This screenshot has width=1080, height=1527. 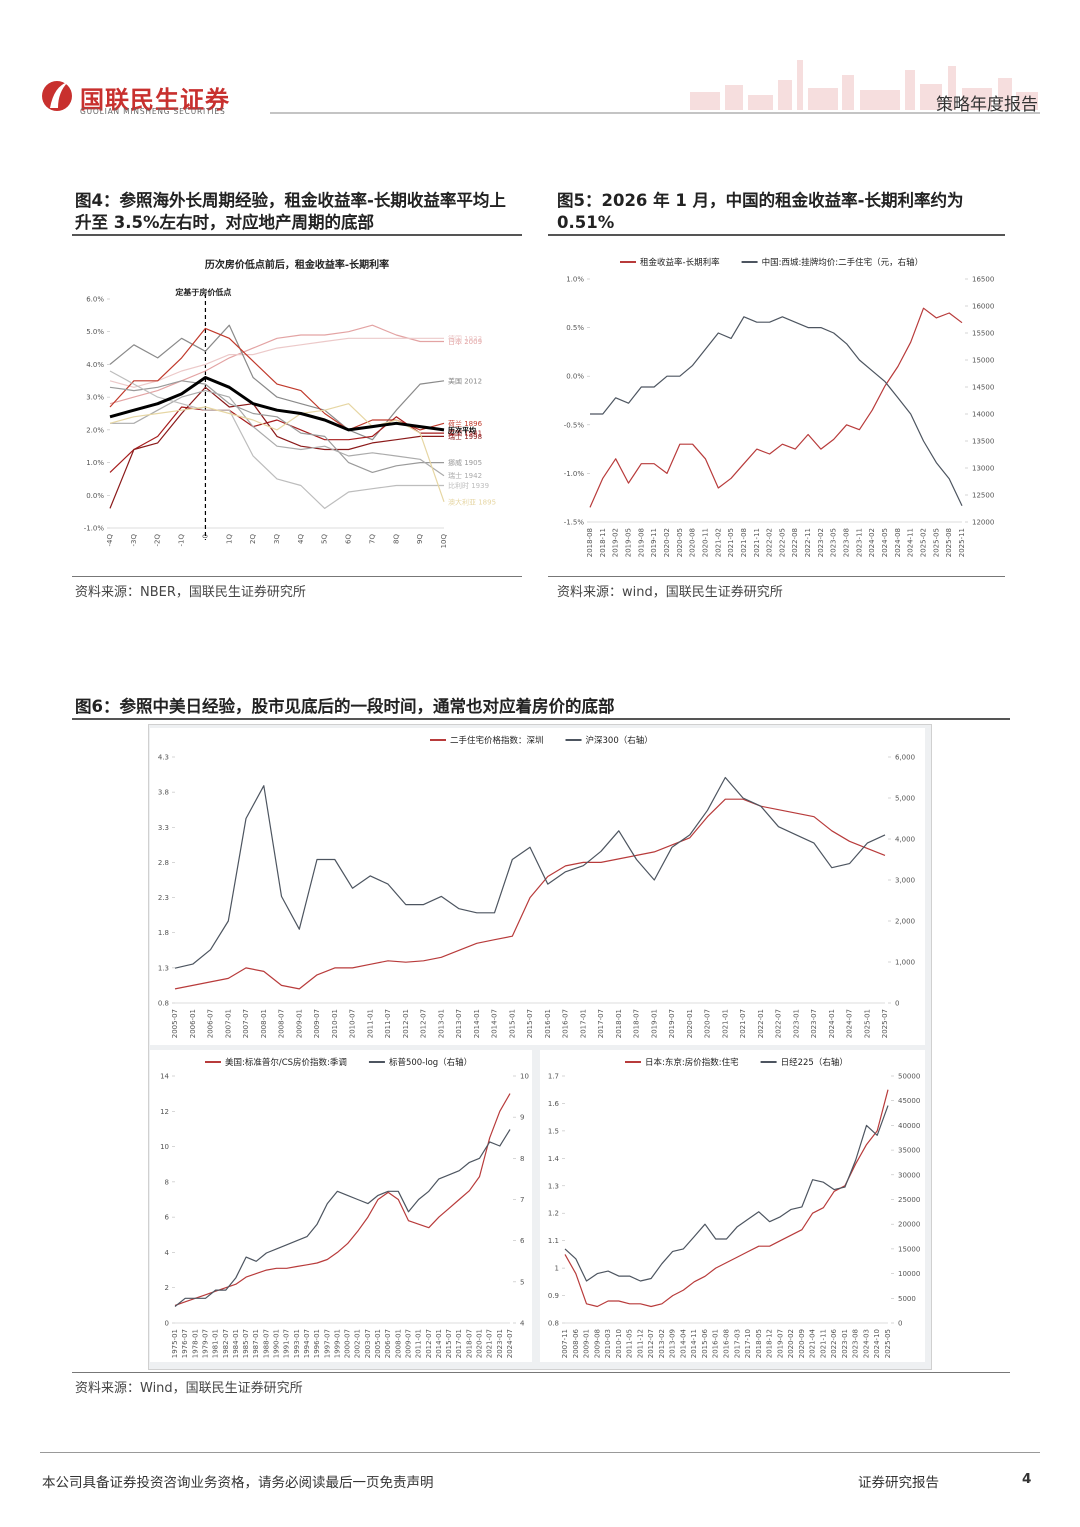 I want to click on x-tick-label: 0, so click(x=205, y=536).